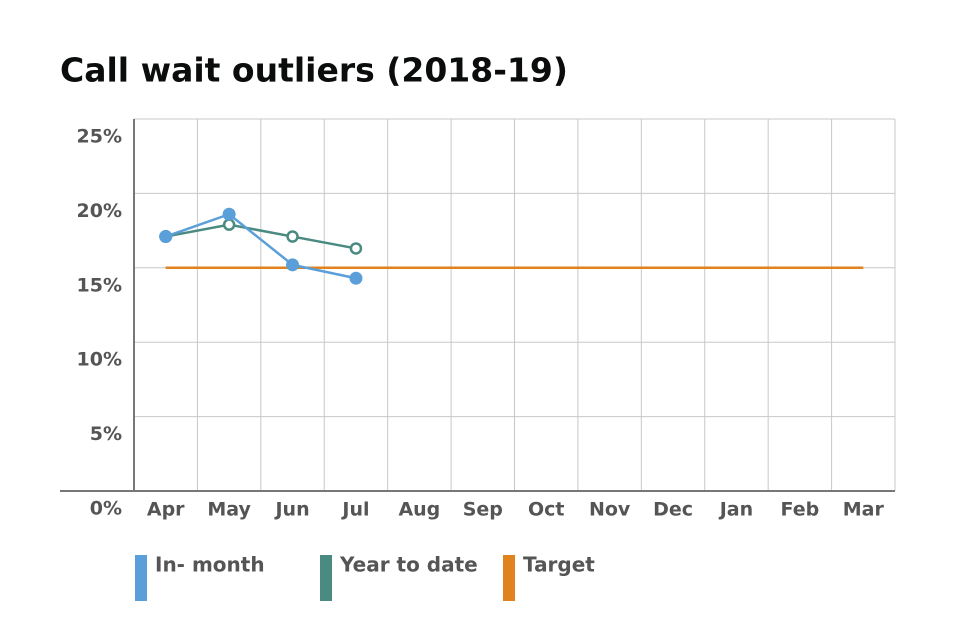 The width and height of the screenshot is (960, 640). I want to click on x-tick-label: Jan, so click(735, 510).